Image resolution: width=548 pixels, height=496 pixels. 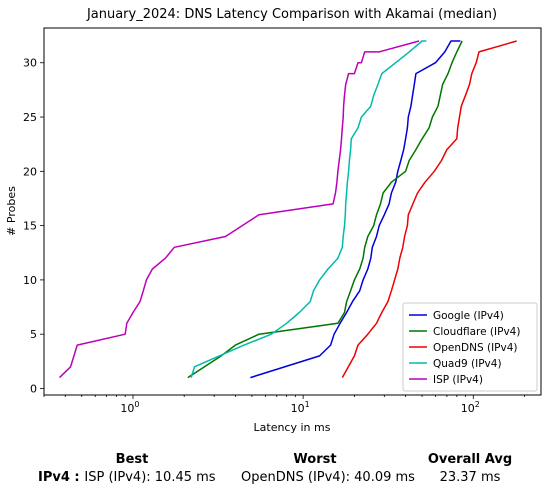 What do you see at coordinates (30, 63) in the screenshot?
I see `y-tick-label: 30` at bounding box center [30, 63].